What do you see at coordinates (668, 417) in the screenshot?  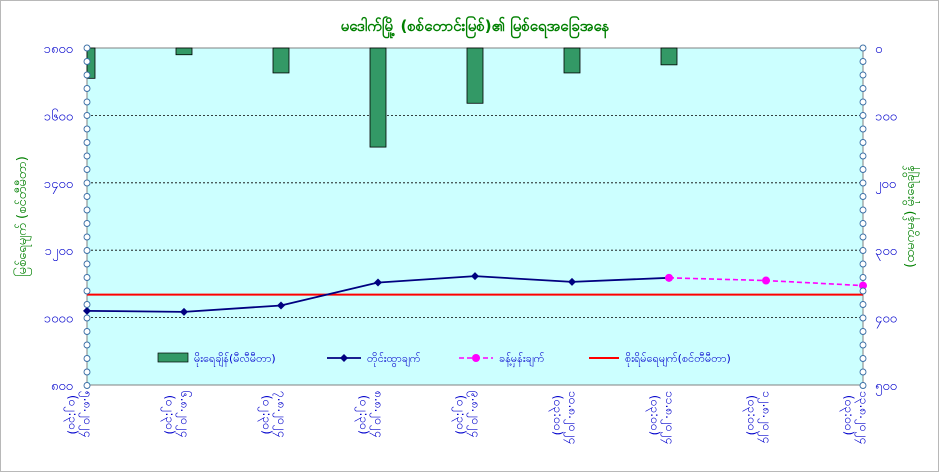 I see `x-tick-label: ၁၁.၈.၂၀၂၄` at bounding box center [668, 417].